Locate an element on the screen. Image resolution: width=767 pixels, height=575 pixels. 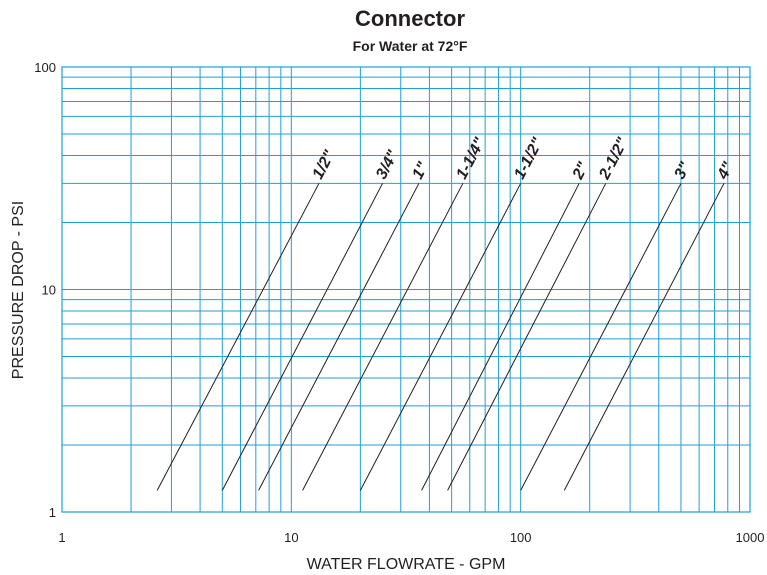
x-tick-label: 10 is located at coordinates (291, 537).